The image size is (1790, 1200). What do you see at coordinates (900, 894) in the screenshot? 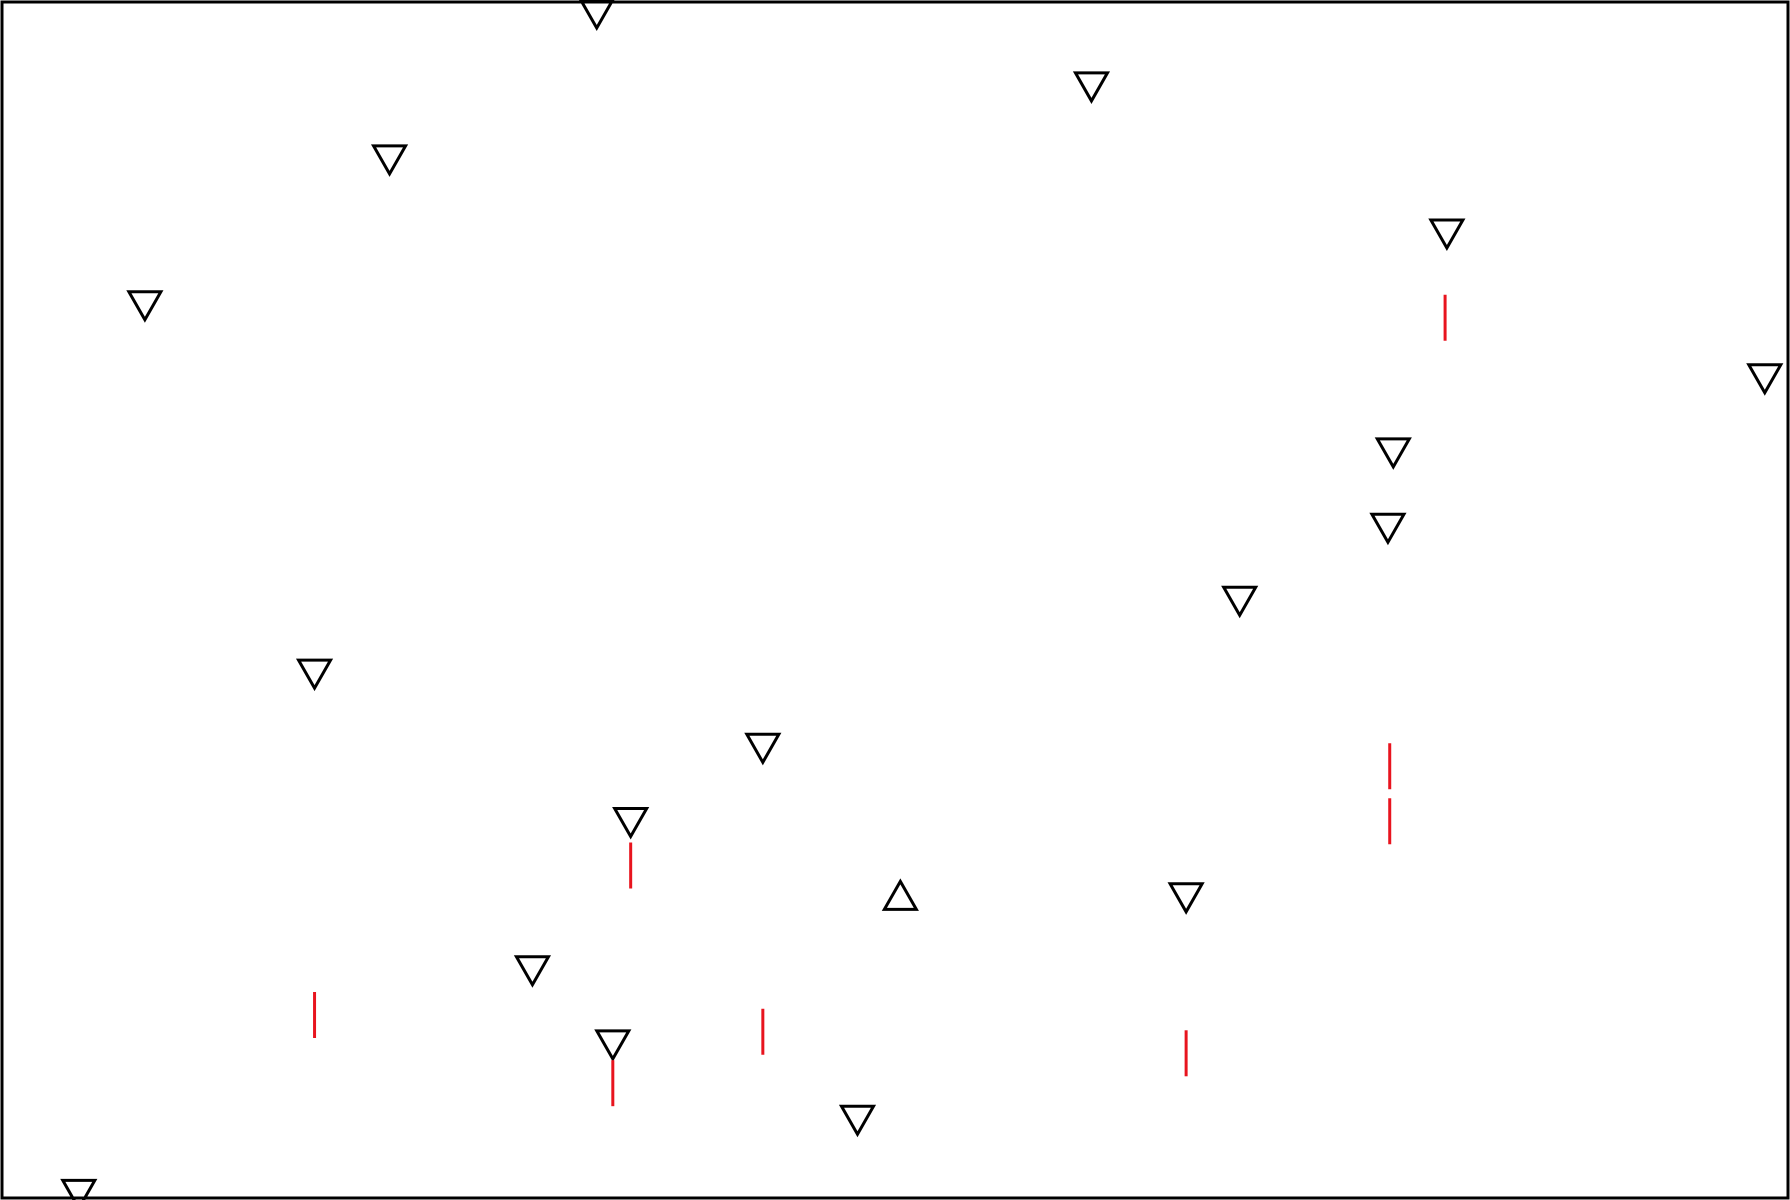
I see `triangle-up-marker` at bounding box center [900, 894].